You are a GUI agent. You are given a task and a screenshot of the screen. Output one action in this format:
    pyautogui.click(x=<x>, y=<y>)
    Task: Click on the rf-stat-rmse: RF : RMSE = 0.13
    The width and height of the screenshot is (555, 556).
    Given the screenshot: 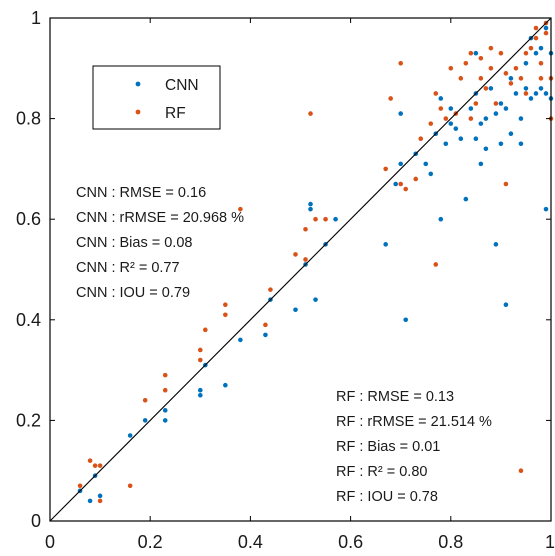 What is the action you would take?
    pyautogui.click(x=395, y=397)
    